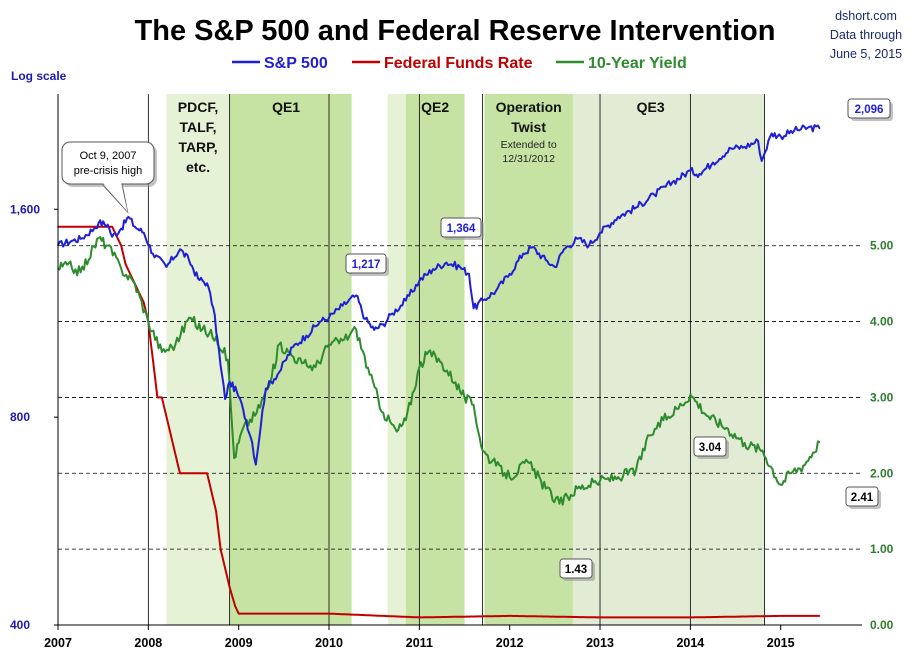 This screenshot has width=911, height=662. Describe the element at coordinates (58, 643) in the screenshot. I see `x-tick-label: 2007` at that location.